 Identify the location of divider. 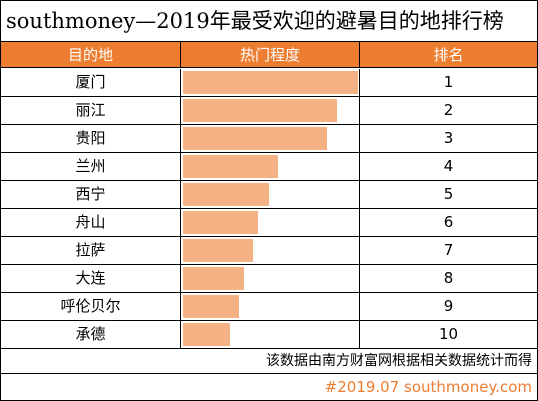
(269, 373).